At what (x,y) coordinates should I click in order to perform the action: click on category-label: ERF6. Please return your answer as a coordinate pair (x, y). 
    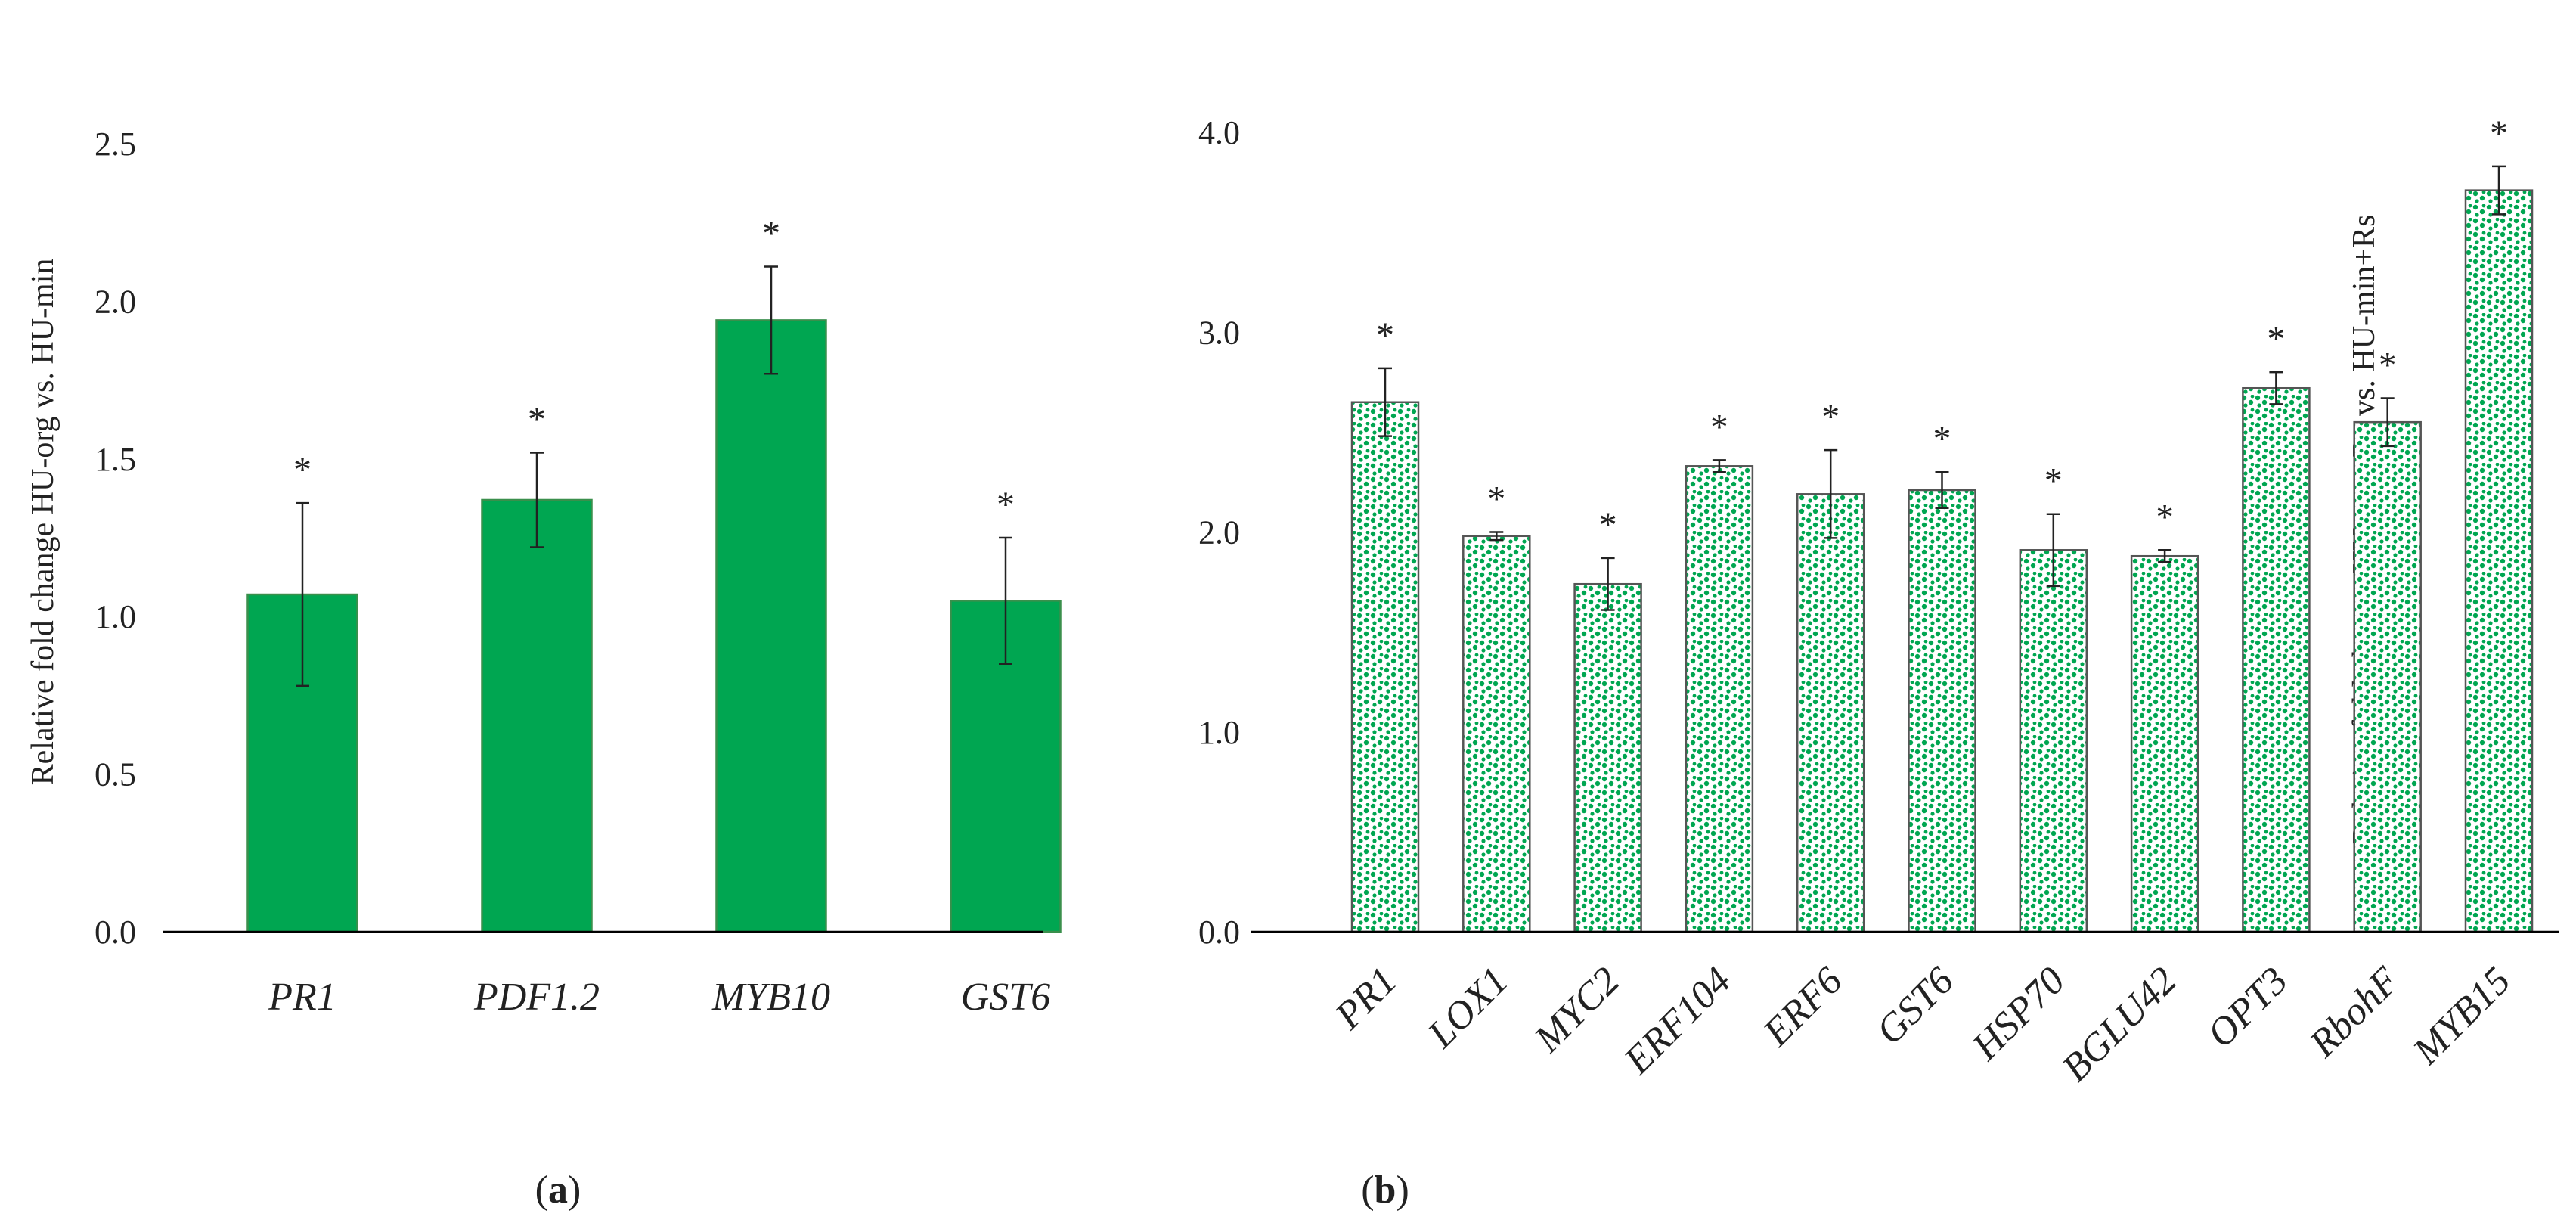
    Looking at the image, I should click on (1803, 1007).